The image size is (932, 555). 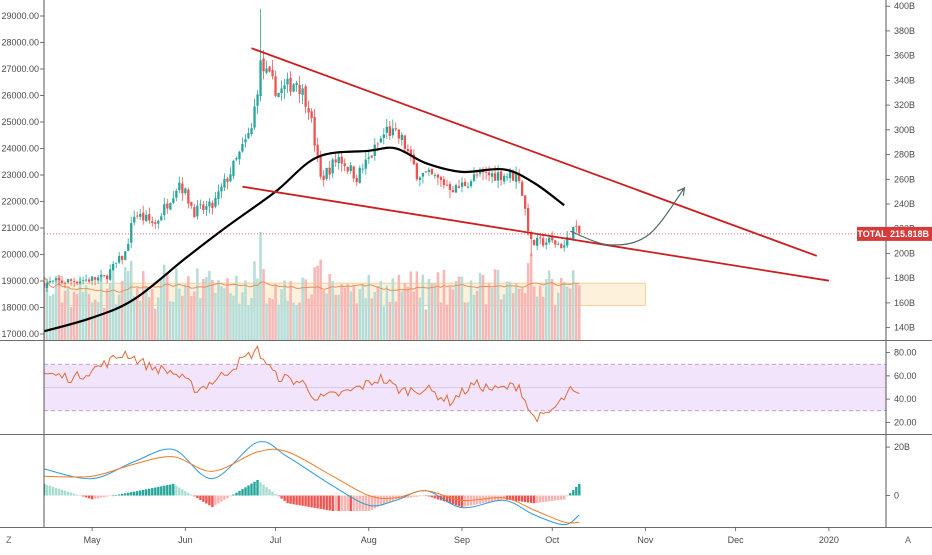 I want to click on macd-axis: 20B 0, so click(x=898, y=471).